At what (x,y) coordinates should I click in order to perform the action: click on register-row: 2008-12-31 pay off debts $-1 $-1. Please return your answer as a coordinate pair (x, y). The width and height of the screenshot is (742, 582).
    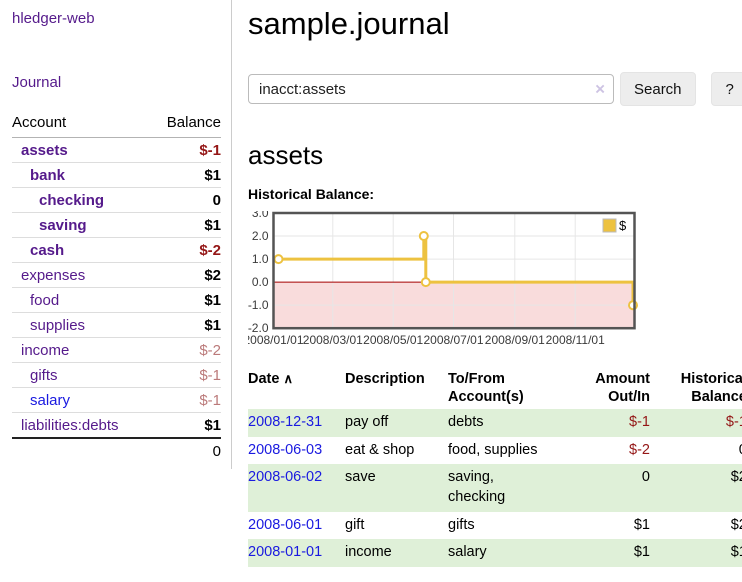
    Looking at the image, I should click on (495, 423).